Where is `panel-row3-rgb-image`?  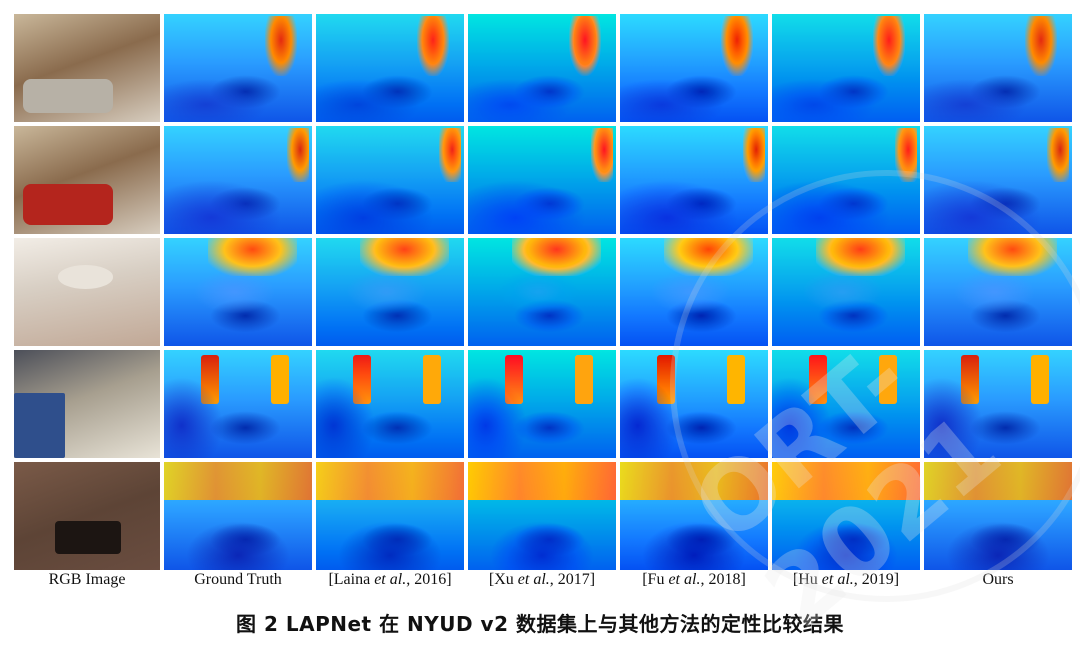 panel-row3-rgb-image is located at coordinates (87, 292).